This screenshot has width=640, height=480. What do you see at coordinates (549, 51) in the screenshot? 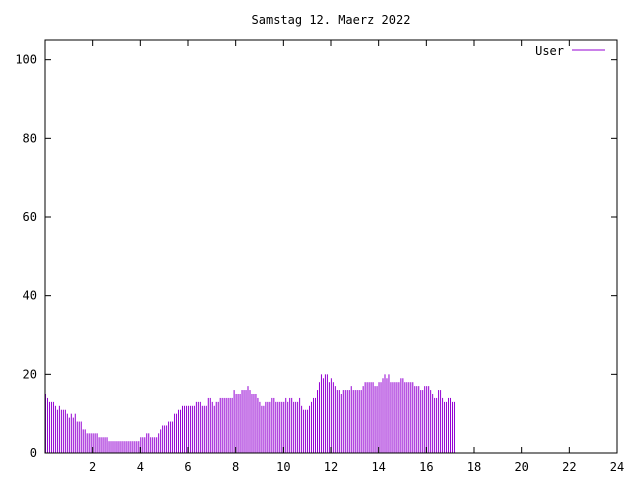
I see `legend-label-user: User` at bounding box center [549, 51].